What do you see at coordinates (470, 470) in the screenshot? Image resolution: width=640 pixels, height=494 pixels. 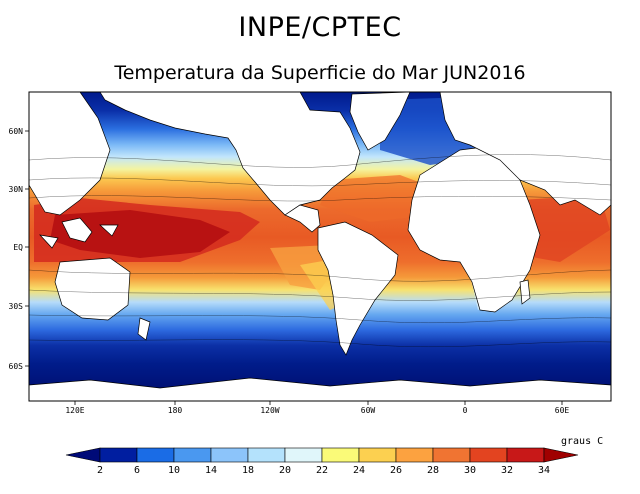 I see `colorbar-label: 30` at bounding box center [470, 470].